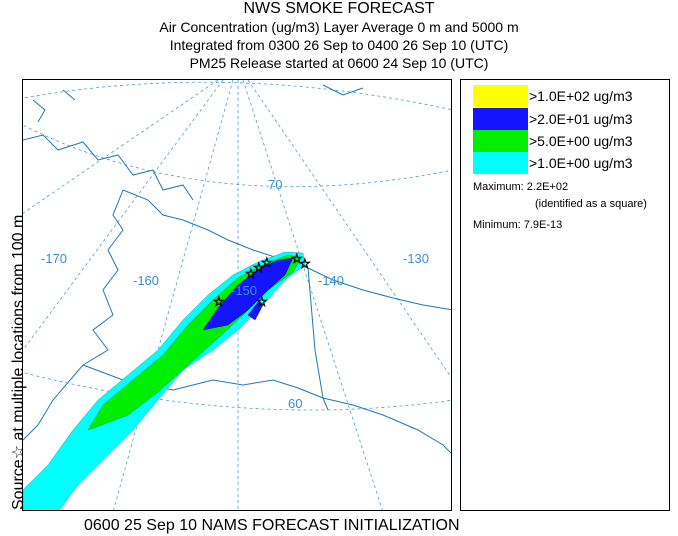 The image size is (678, 536). Describe the element at coordinates (53, 402) in the screenshot. I see `aleutians` at that location.